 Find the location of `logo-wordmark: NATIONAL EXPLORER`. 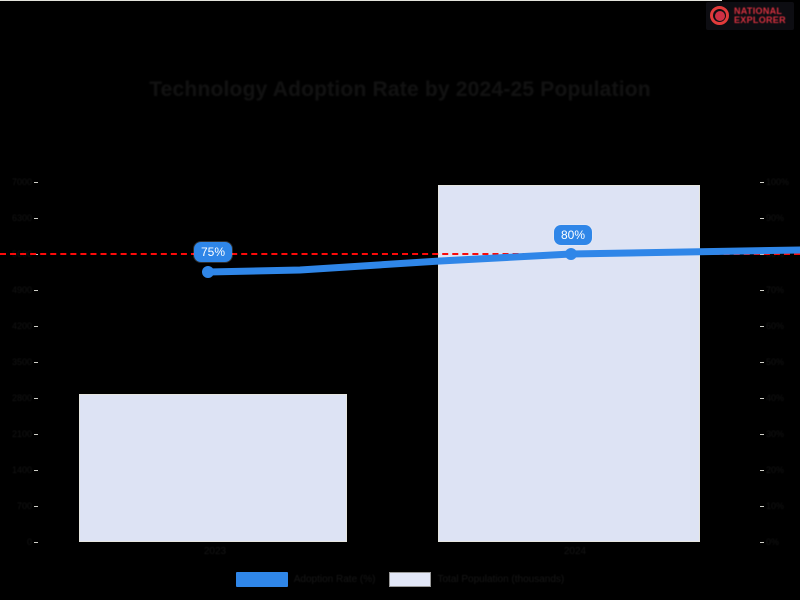

logo-wordmark: NATIONAL EXPLORER is located at coordinates (760, 15).